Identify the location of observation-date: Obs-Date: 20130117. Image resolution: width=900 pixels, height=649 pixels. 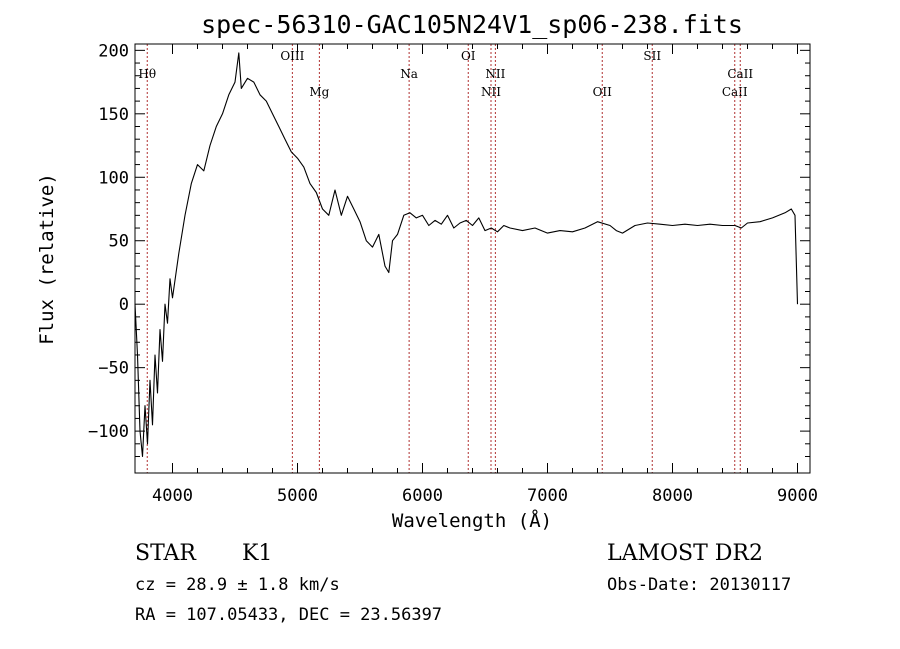
(699, 585).